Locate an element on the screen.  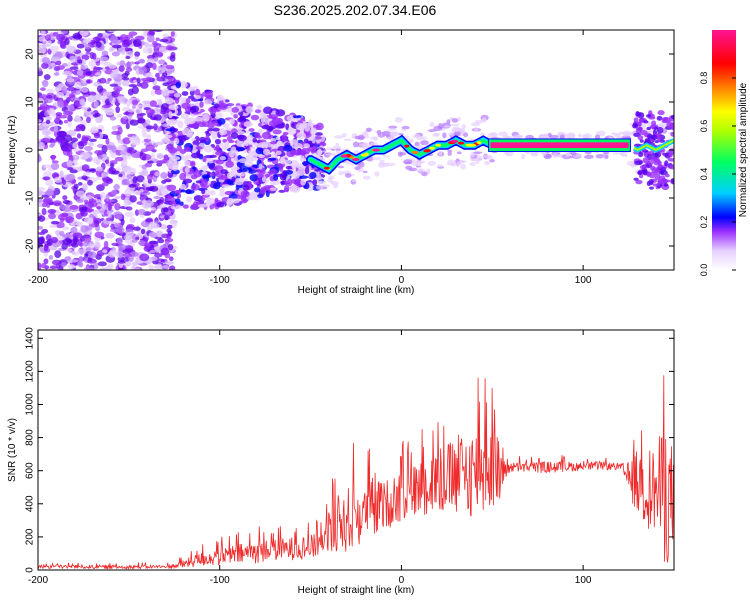
colorbar-gradient is located at coordinates (724, 150).